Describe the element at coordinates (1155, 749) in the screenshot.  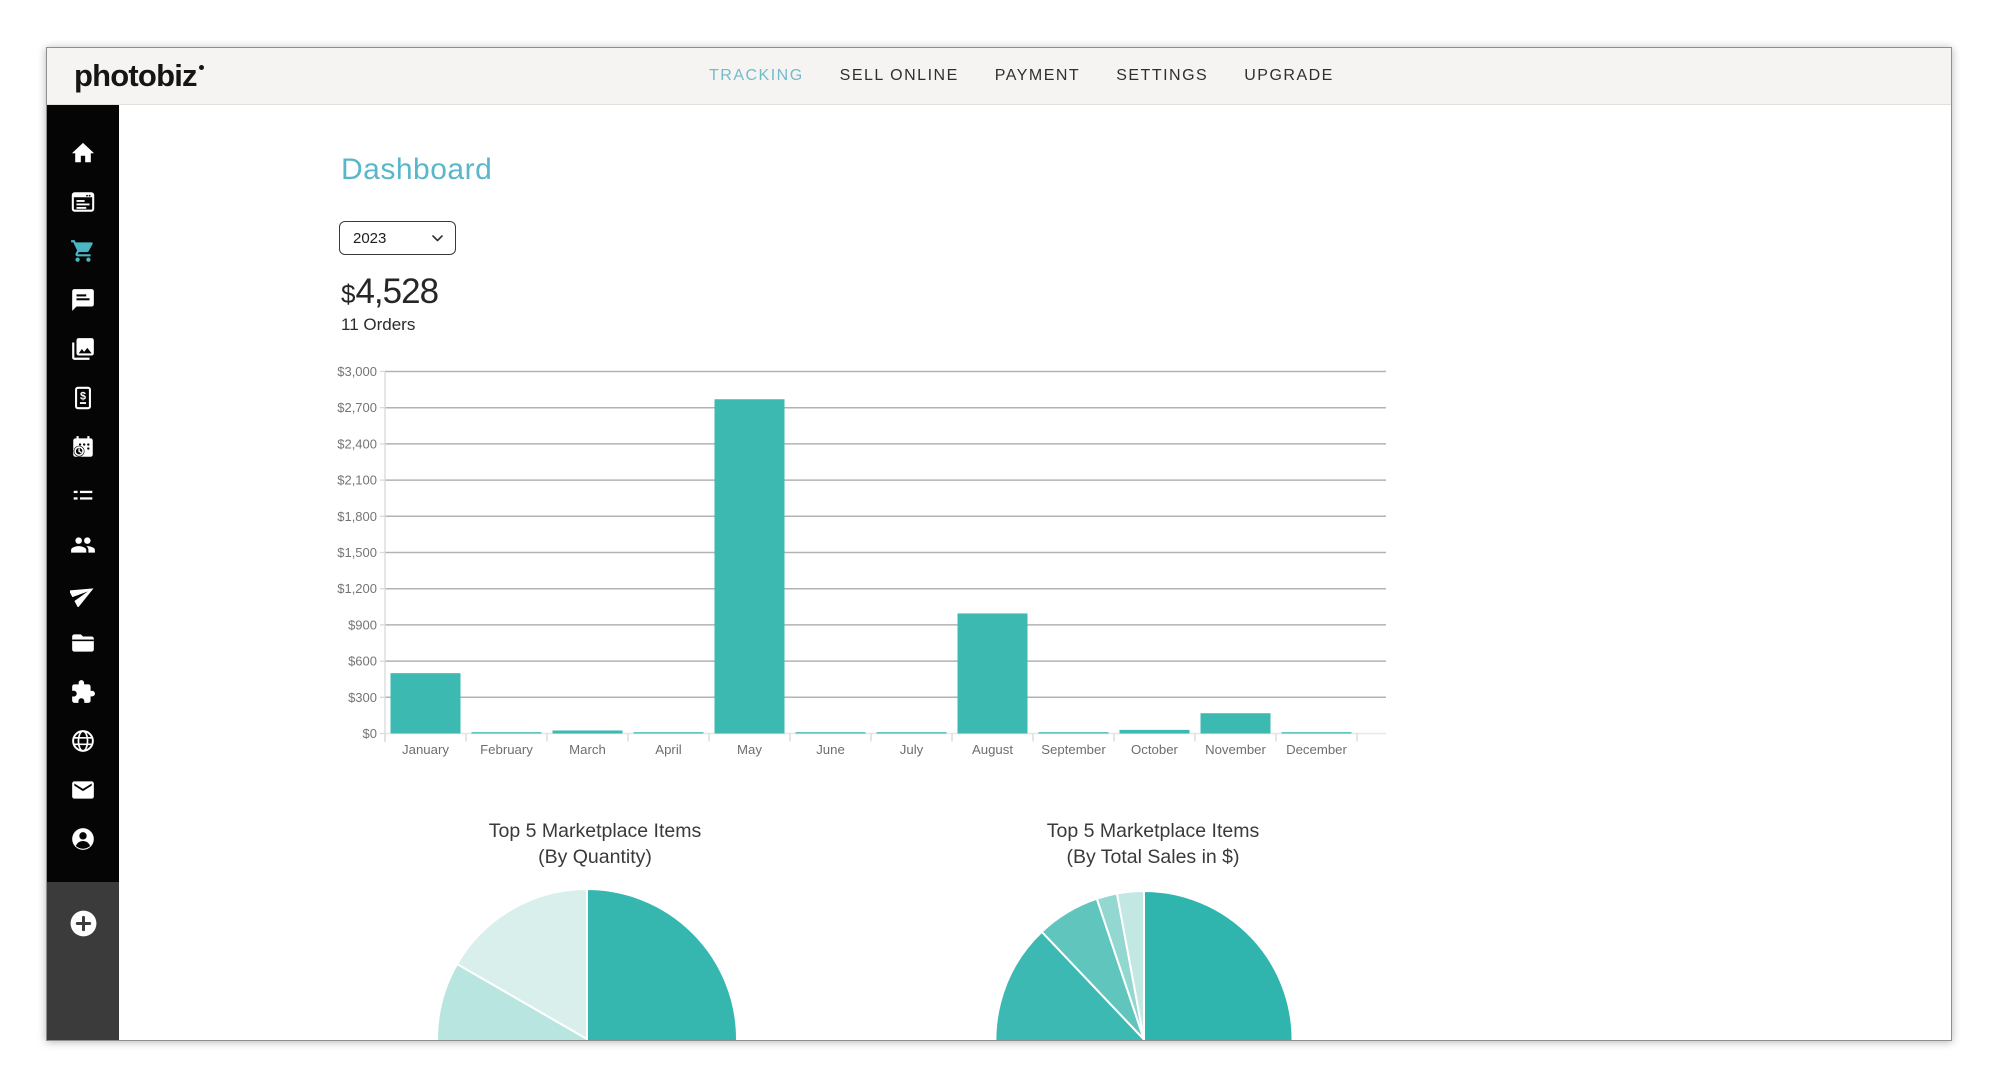
I see `x-tick-label: October` at that location.